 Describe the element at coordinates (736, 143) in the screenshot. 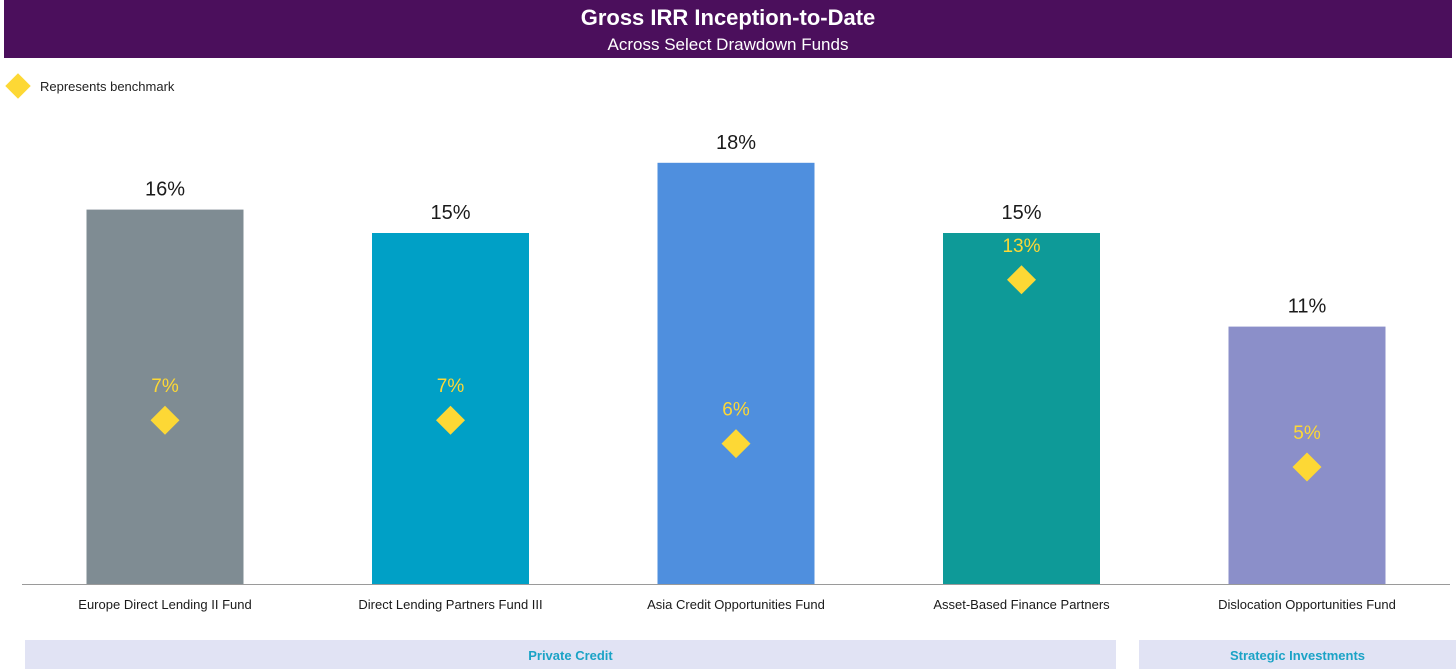

I see `bar-value-label-3: 18%` at that location.